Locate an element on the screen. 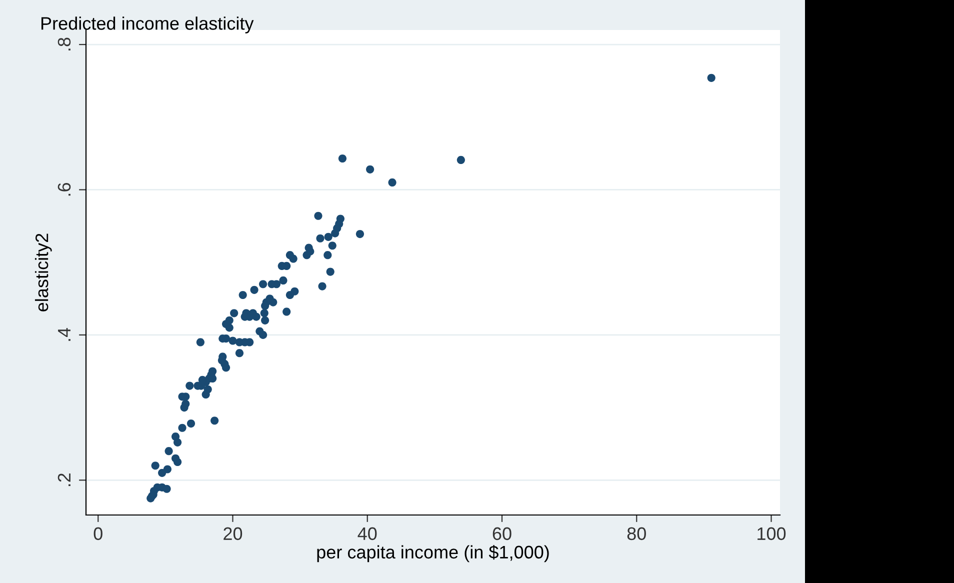 This screenshot has height=583, width=954. y-tick-label: .4 is located at coordinates (64, 334).